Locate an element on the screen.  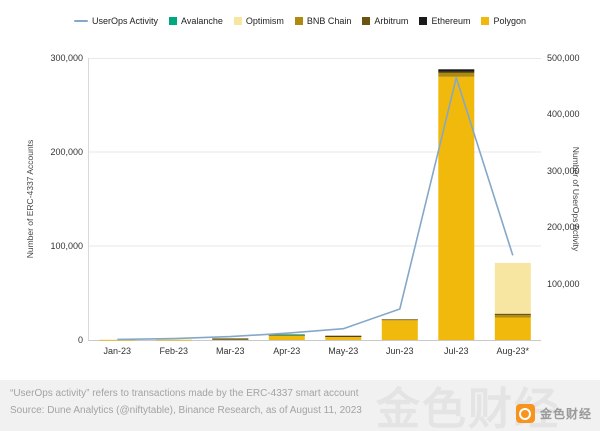
x-axis-label: Apr-23 is located at coordinates (287, 351).